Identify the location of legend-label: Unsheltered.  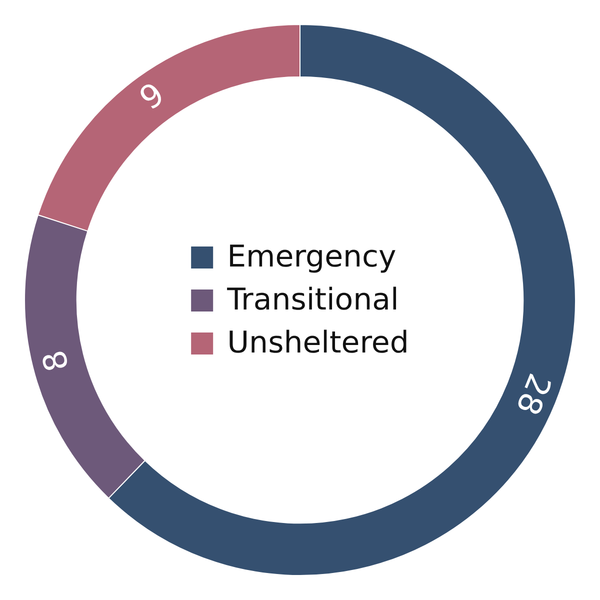
(318, 343).